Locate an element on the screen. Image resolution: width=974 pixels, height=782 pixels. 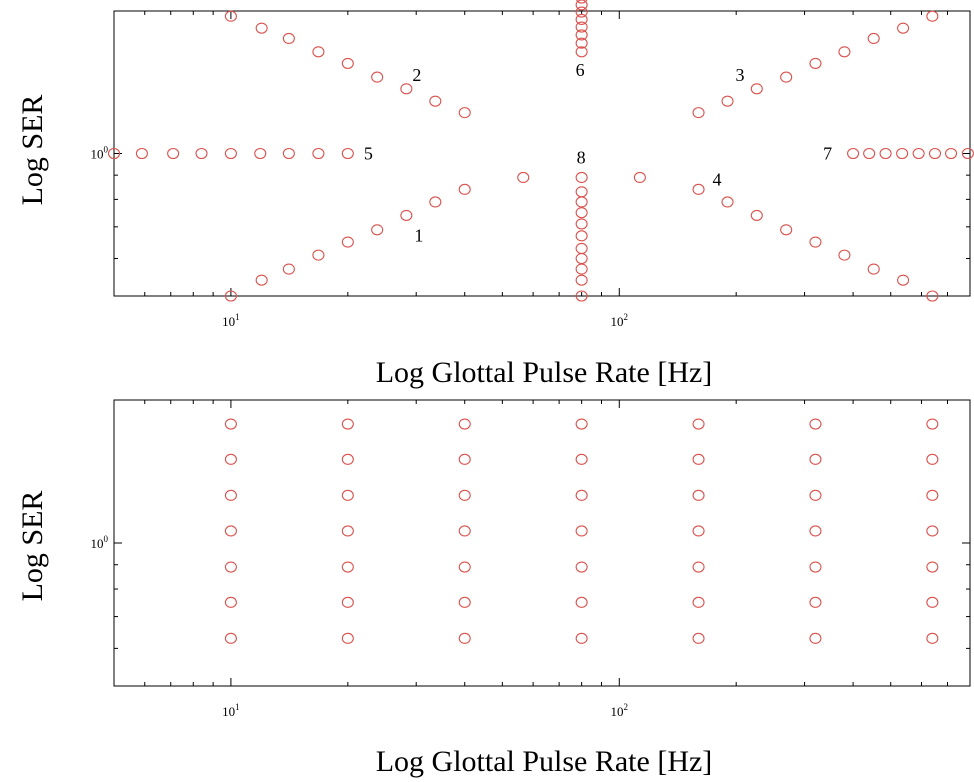
series-label: 7 is located at coordinates (827, 154).